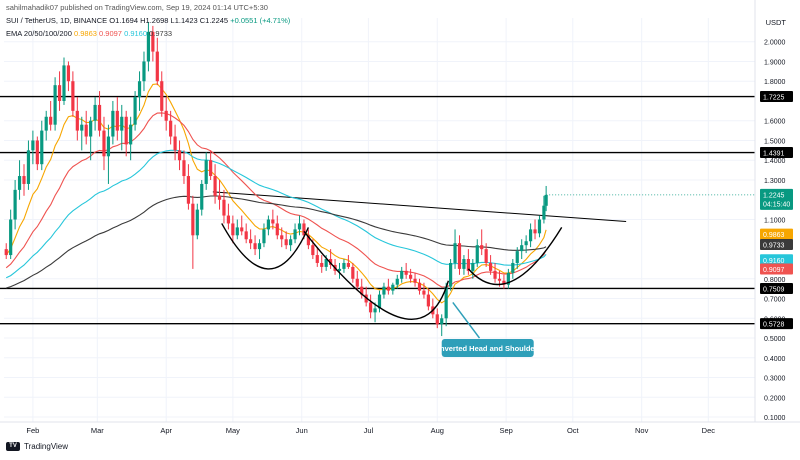 The image size is (800, 460). I want to click on brand-name: TradingView, so click(46, 446).